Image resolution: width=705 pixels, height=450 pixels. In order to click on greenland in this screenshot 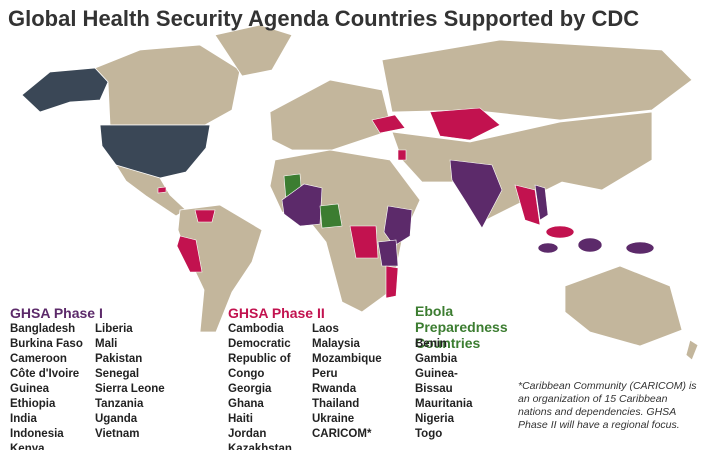, I will do `click(253, 50)`.